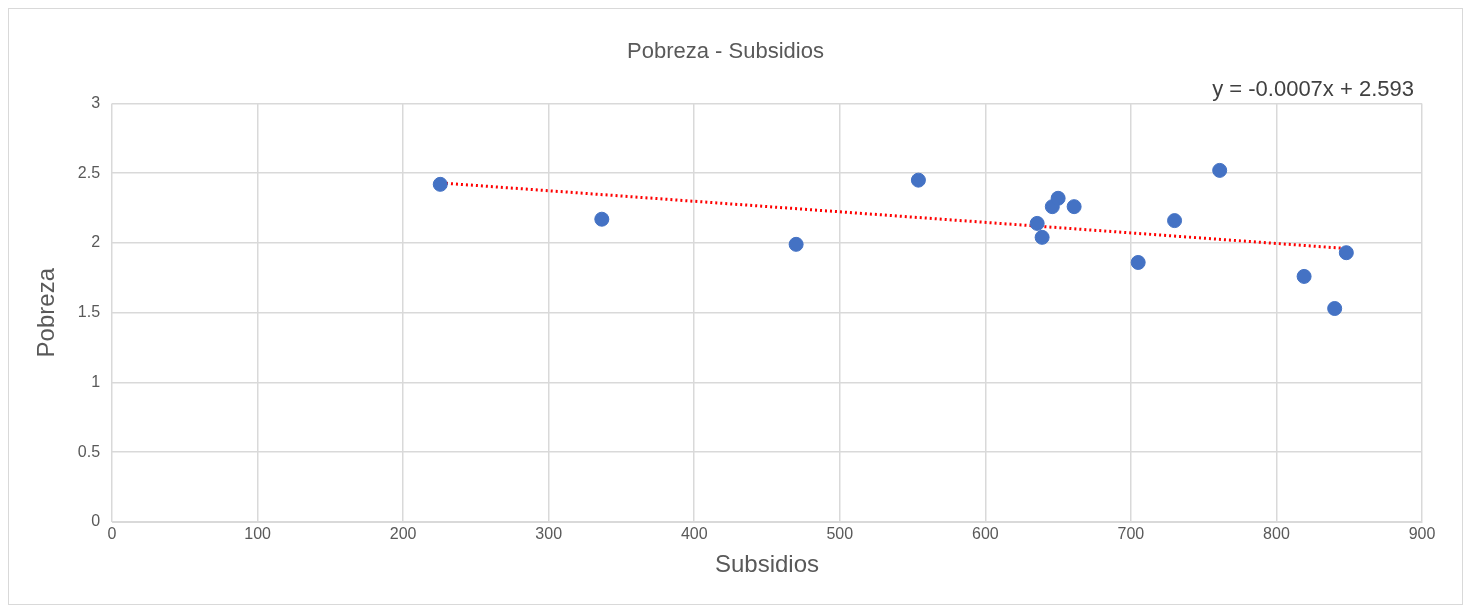  What do you see at coordinates (112, 534) in the screenshot?
I see `x-tick-label: 0` at bounding box center [112, 534].